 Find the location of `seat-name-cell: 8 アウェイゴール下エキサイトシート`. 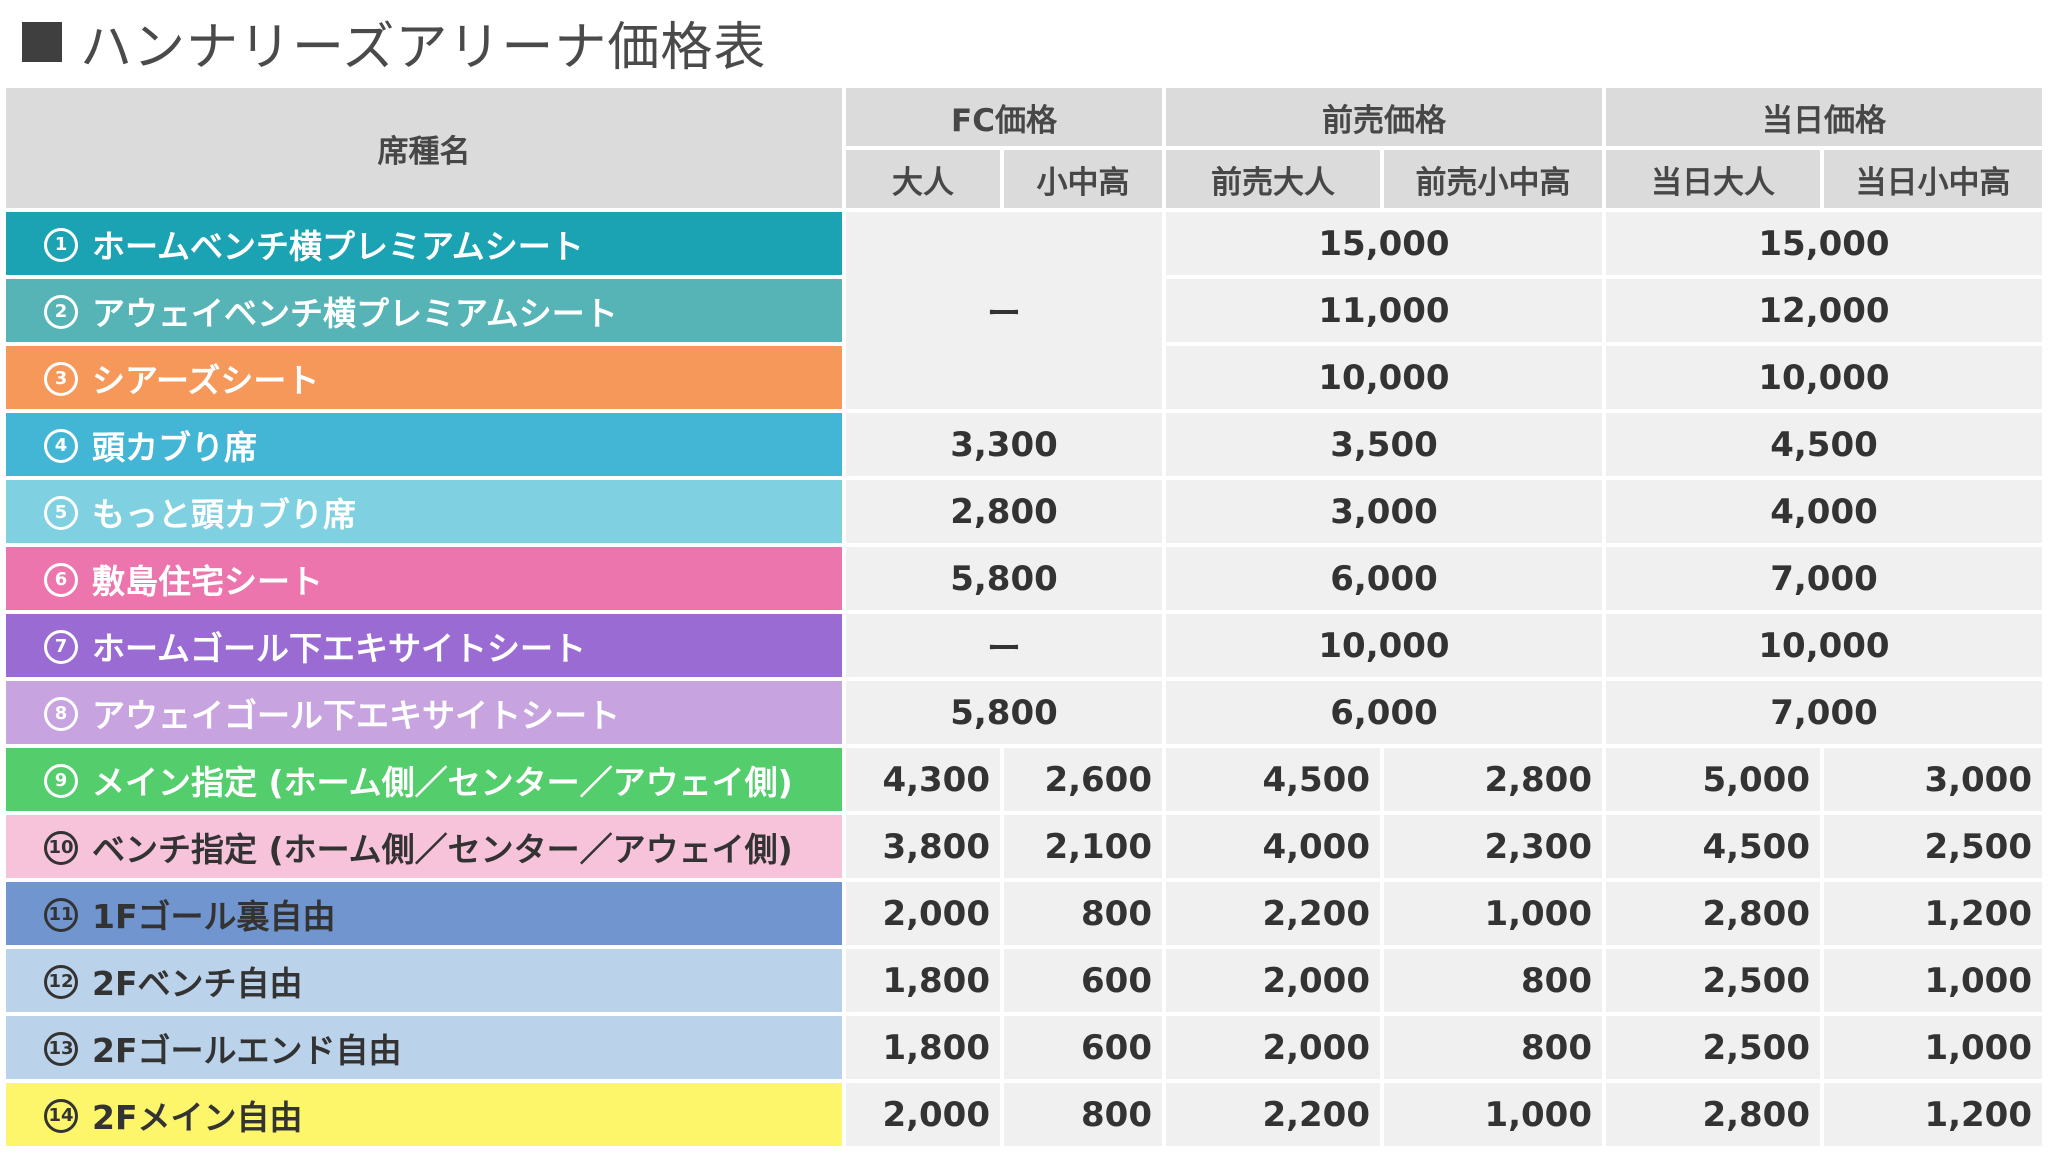

seat-name-cell: 8 アウェイゴール下エキサイトシート is located at coordinates (424, 712).